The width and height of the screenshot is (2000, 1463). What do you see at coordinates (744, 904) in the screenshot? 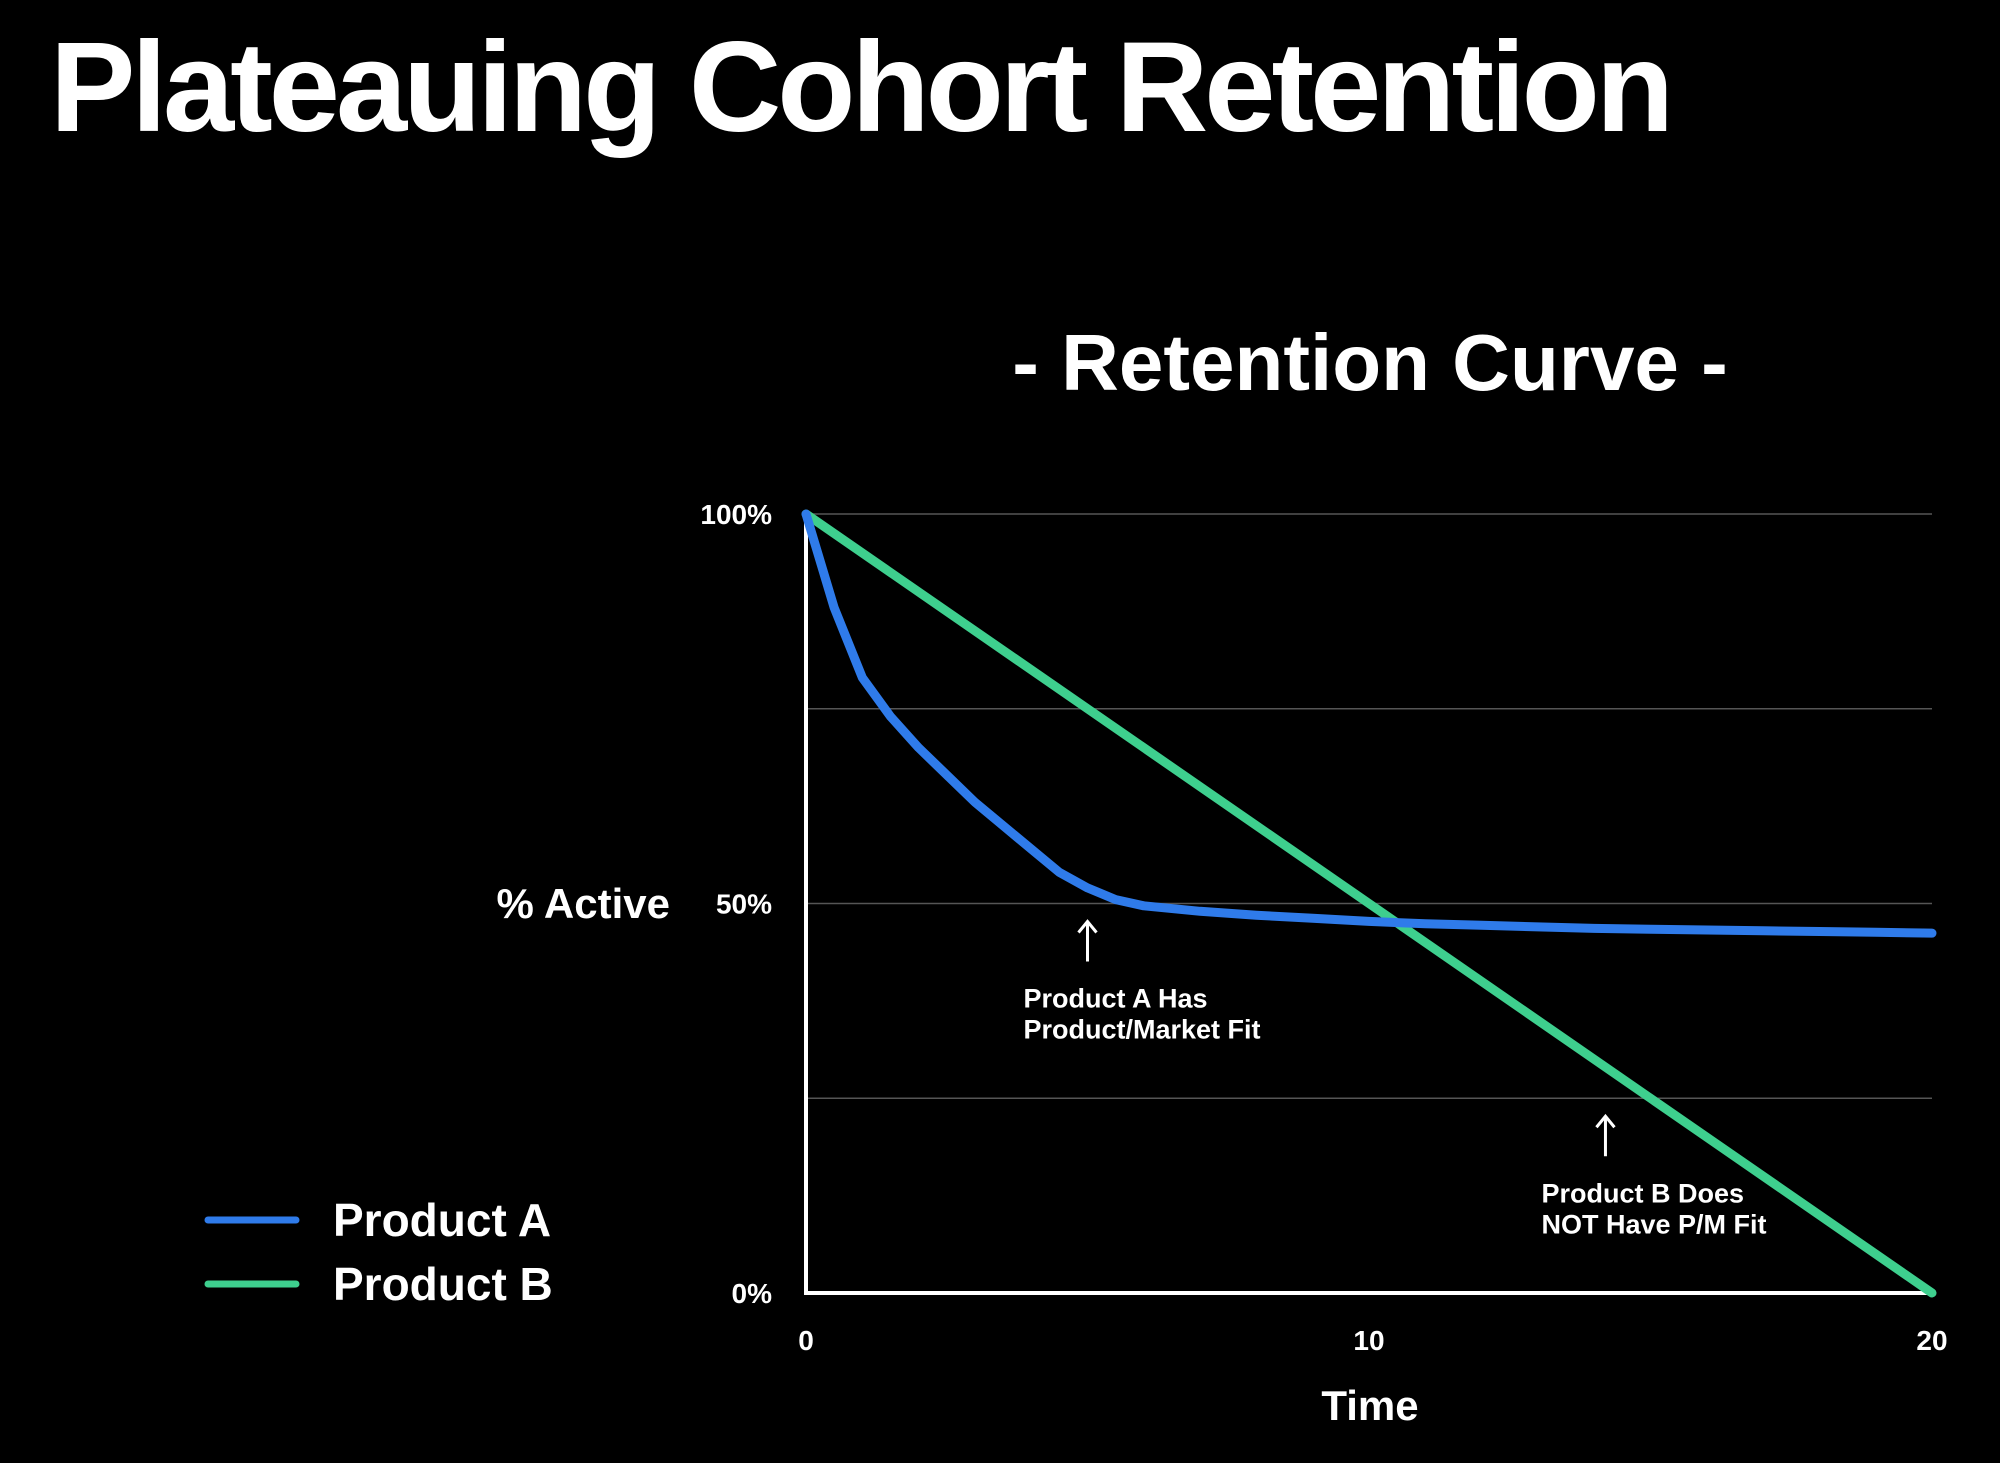
I see `y-tick-label: 50%` at bounding box center [744, 904].